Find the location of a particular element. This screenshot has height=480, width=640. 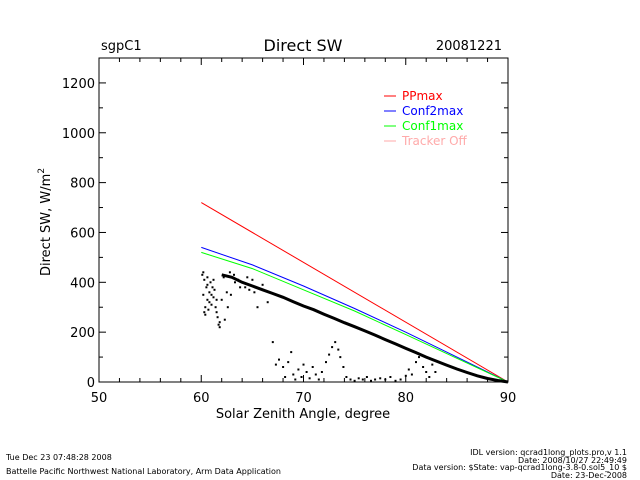

x-axis-label: Solar Zenith Angle, degree is located at coordinates (303, 414).